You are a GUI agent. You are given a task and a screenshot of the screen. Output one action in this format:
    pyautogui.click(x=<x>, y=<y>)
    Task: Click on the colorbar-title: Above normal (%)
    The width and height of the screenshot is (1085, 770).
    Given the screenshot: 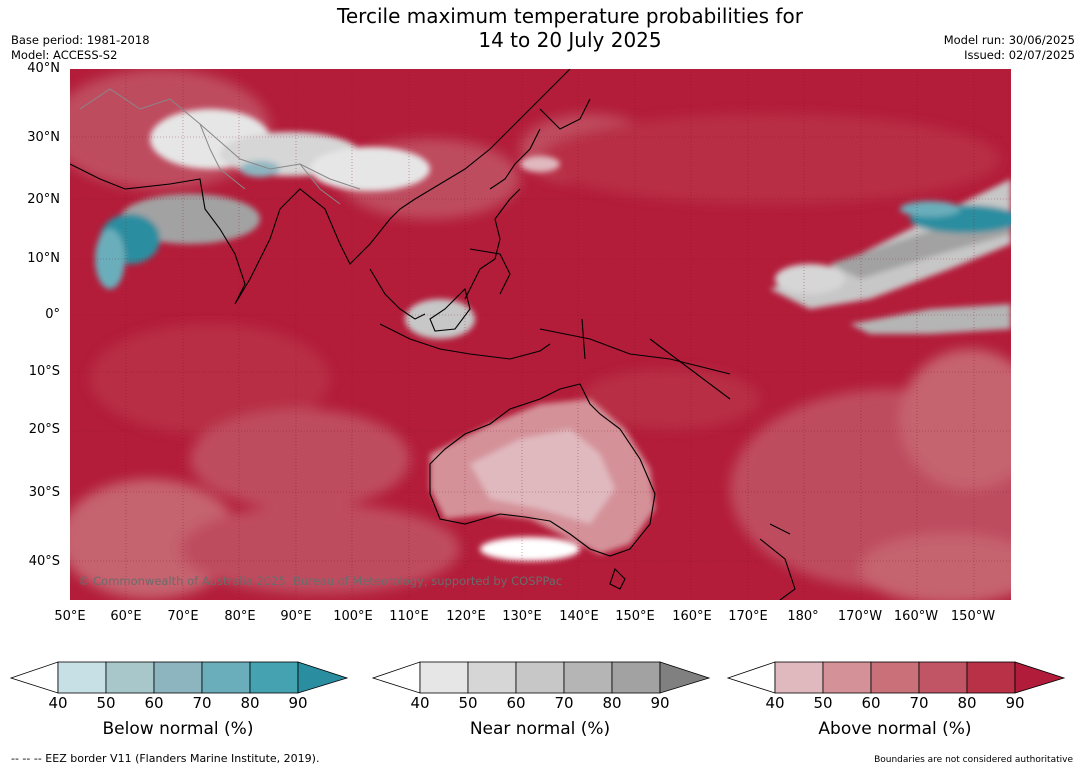 What is the action you would take?
    pyautogui.click(x=895, y=729)
    